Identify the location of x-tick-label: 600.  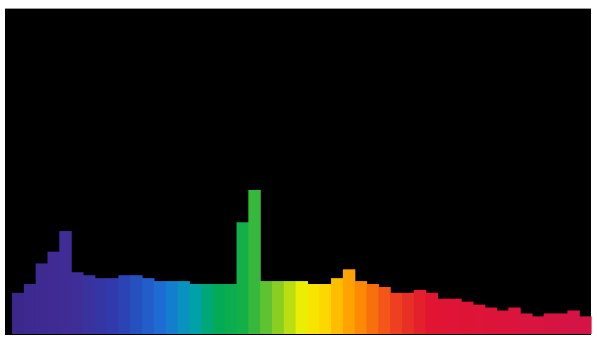
(354, 350).